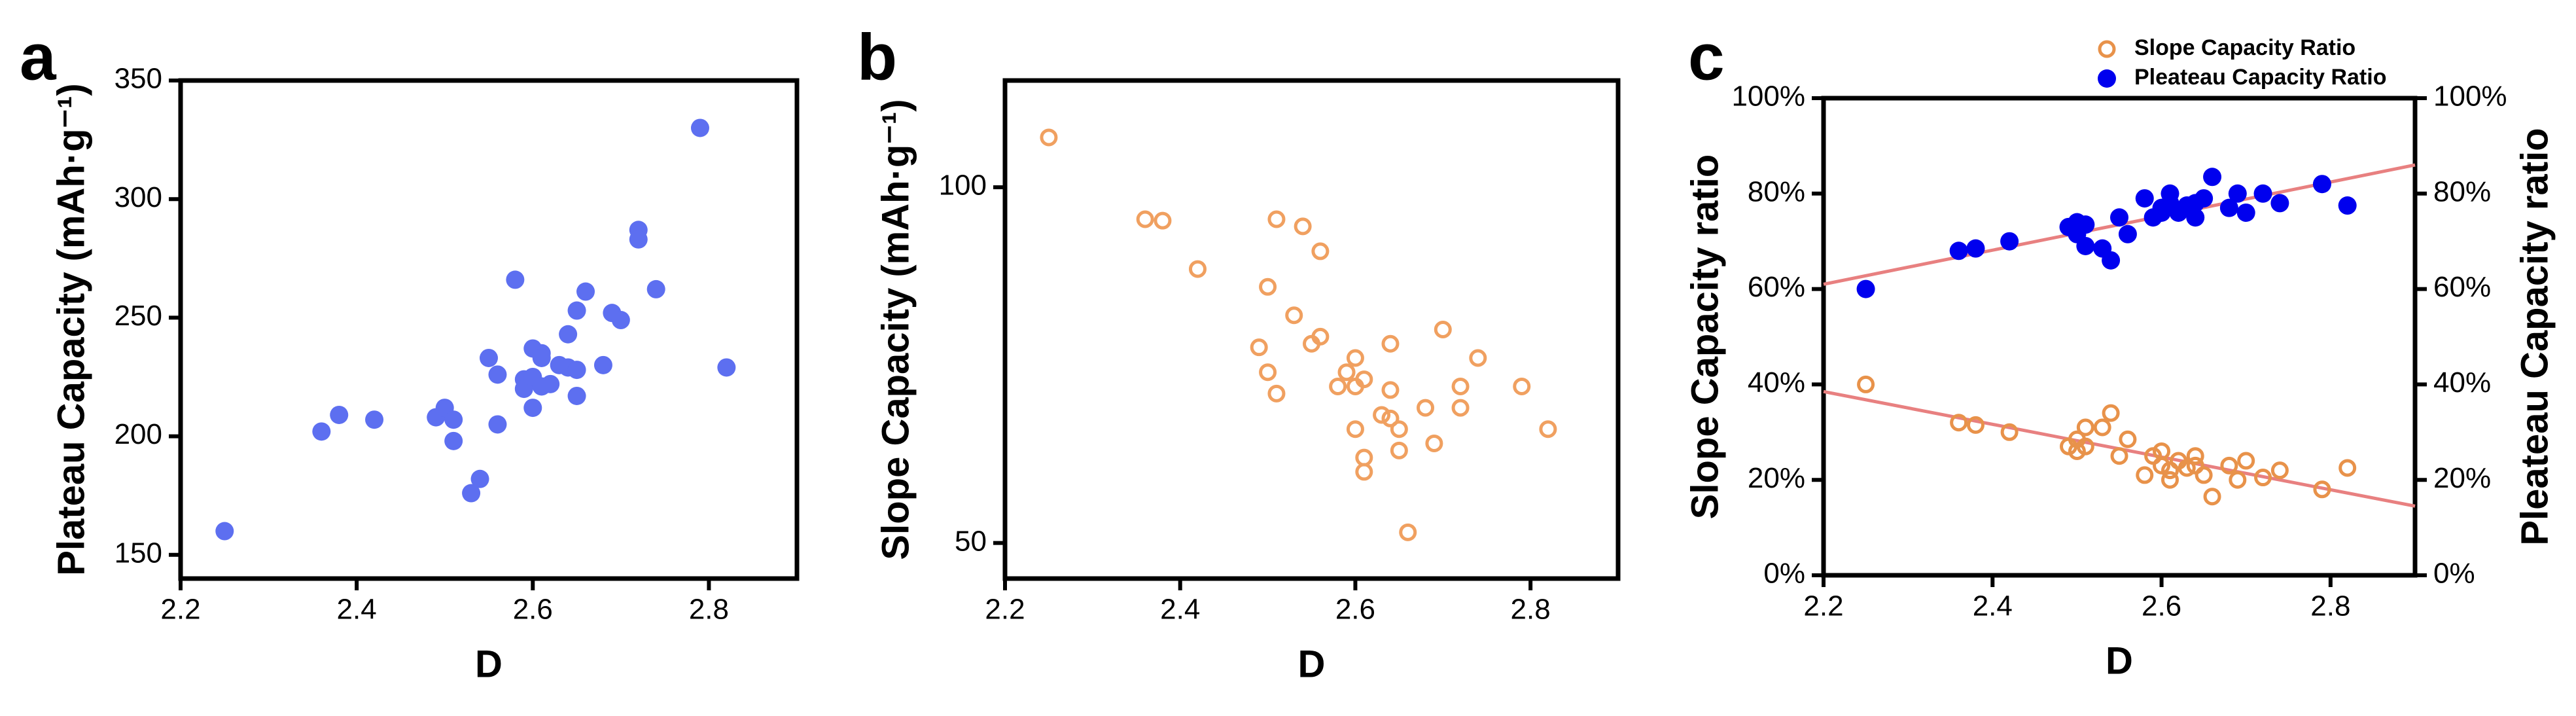 Image resolution: width=2576 pixels, height=716 pixels. Describe the element at coordinates (1776, 478) in the screenshot. I see `y-tick-label: 20%` at that location.